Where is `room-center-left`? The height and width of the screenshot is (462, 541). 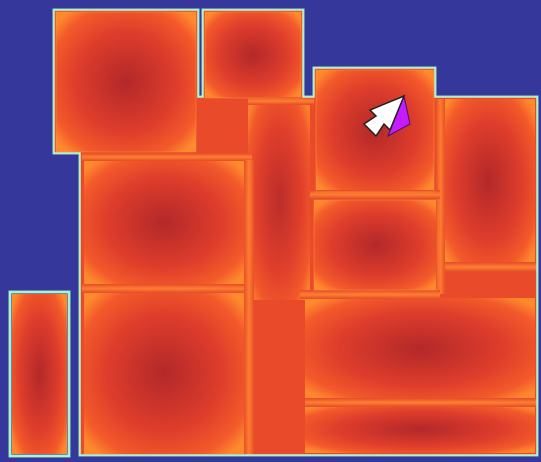
room-center-left is located at coordinates (164, 222).